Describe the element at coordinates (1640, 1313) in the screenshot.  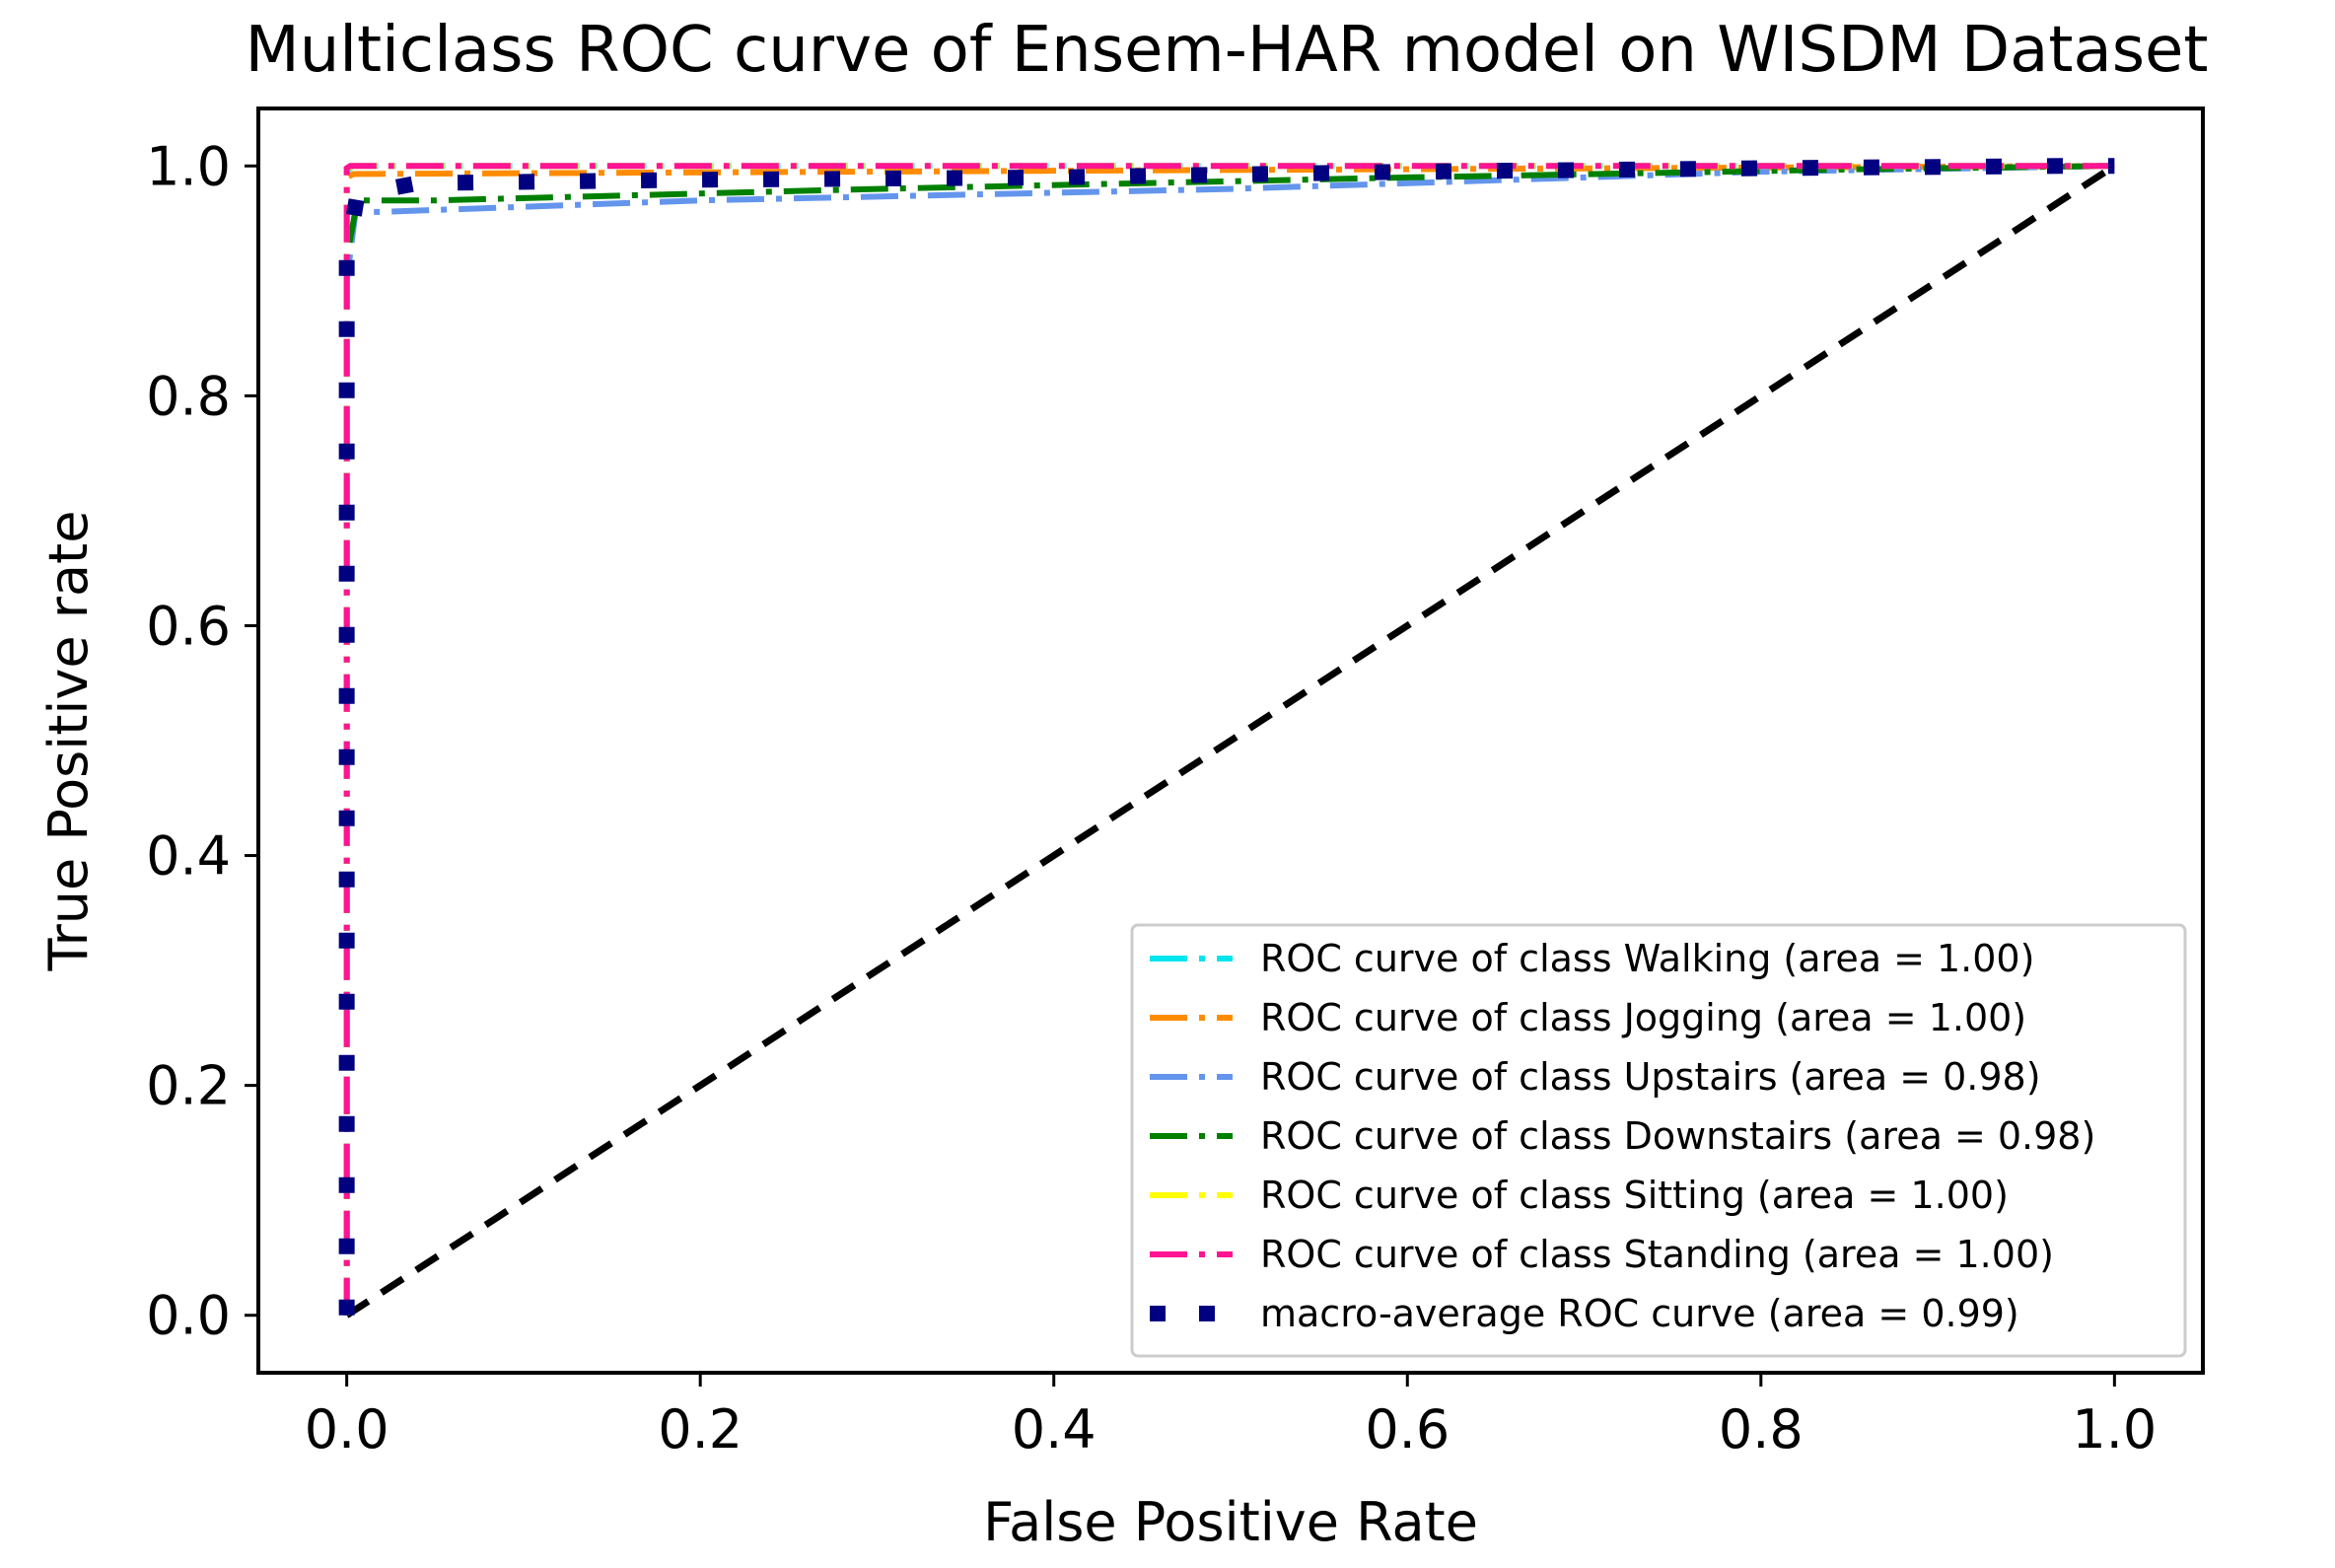
I see `legend-label-7: macro-average ROC curve (area = 0.99)` at that location.